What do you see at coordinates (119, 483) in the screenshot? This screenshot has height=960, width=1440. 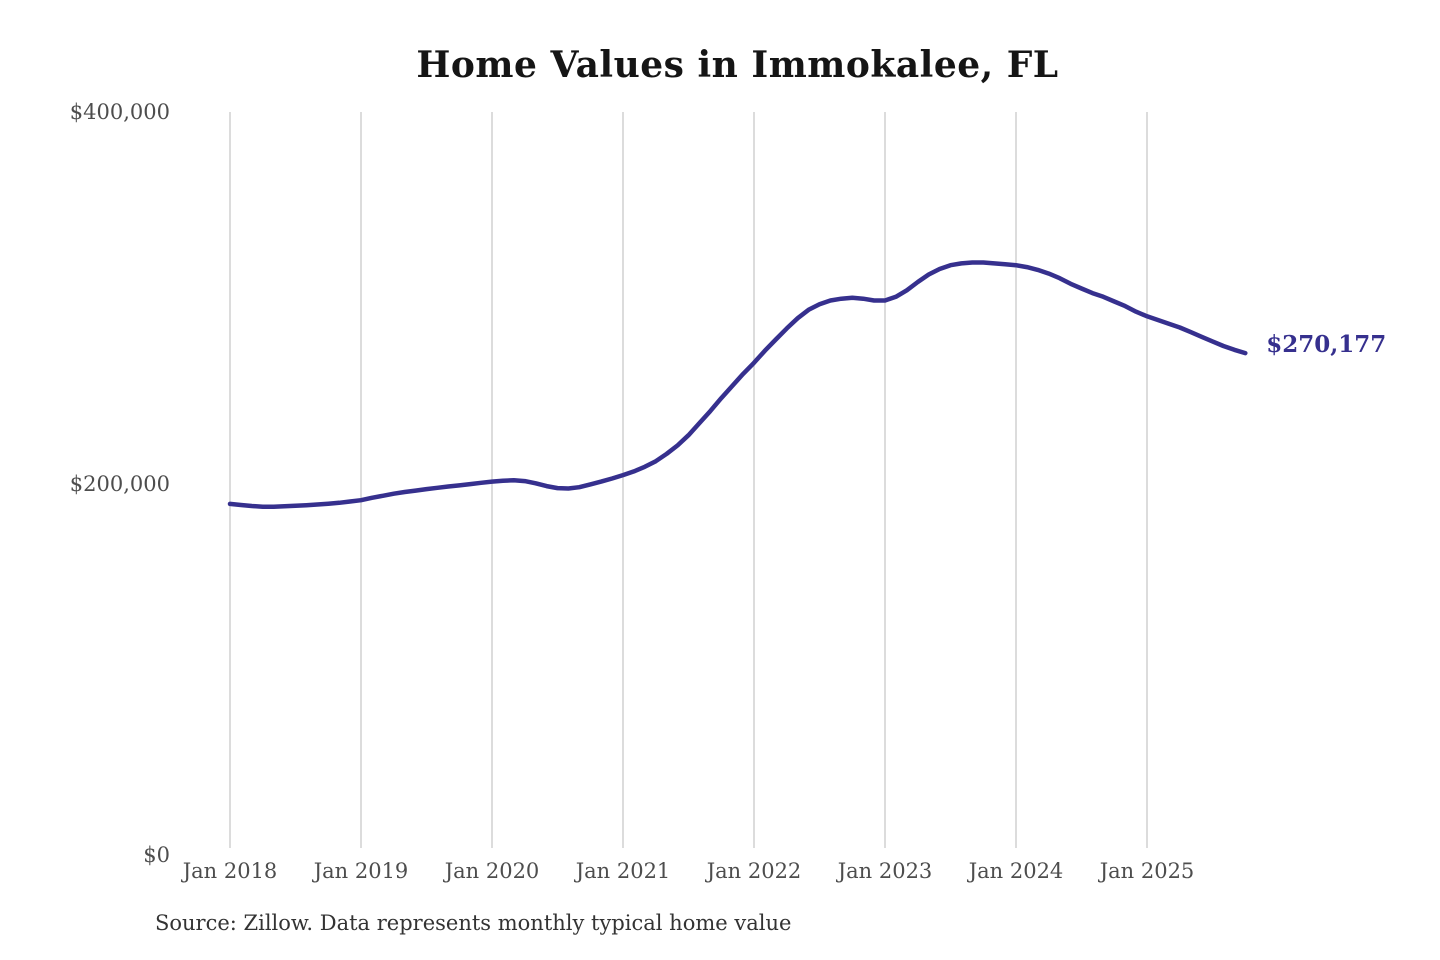 I see `y-tick-label: $200,000` at bounding box center [119, 483].